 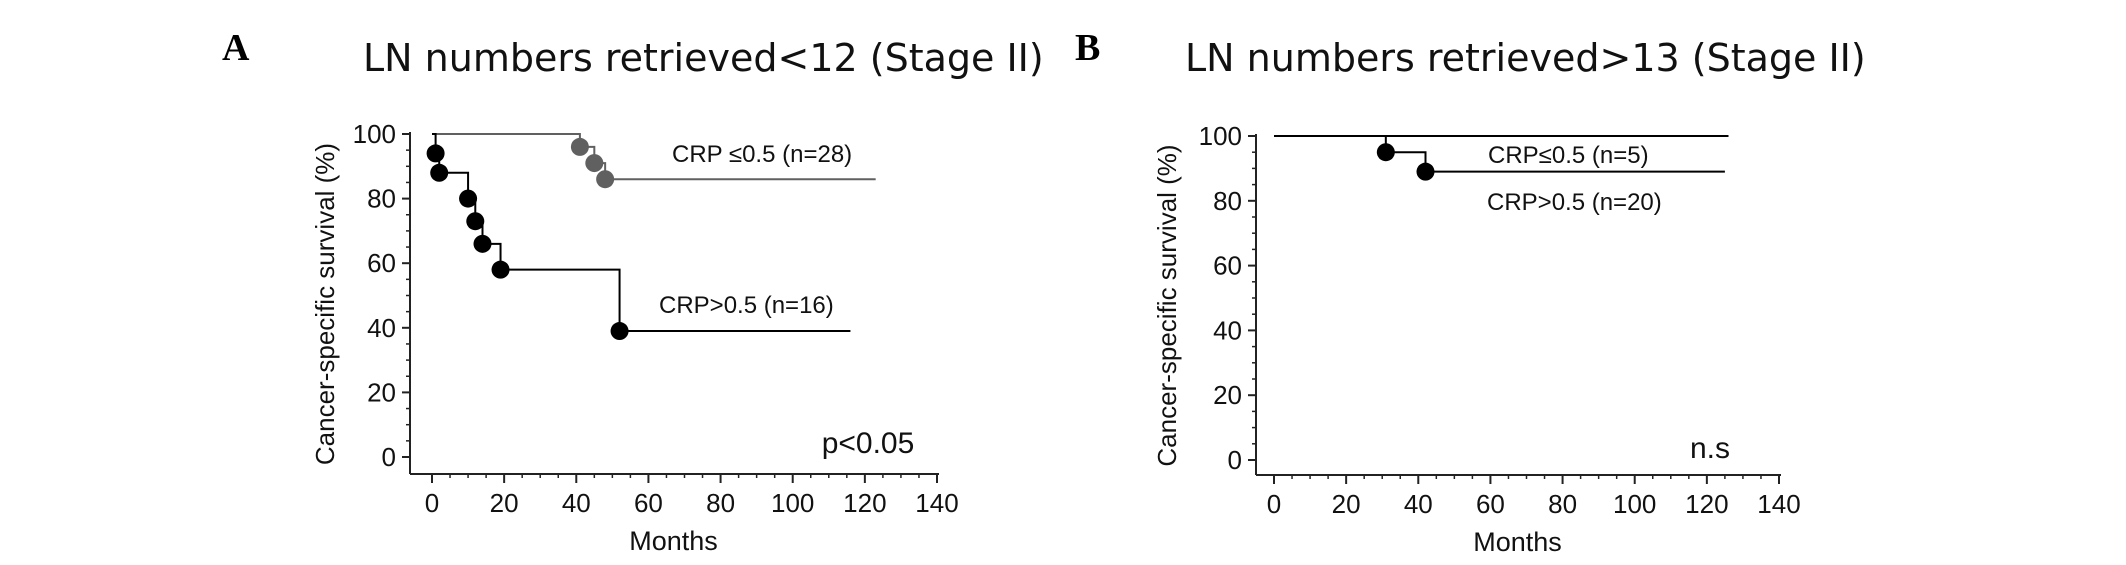 I want to click on panel-a-x-tick-label: 120, so click(x=864, y=503).